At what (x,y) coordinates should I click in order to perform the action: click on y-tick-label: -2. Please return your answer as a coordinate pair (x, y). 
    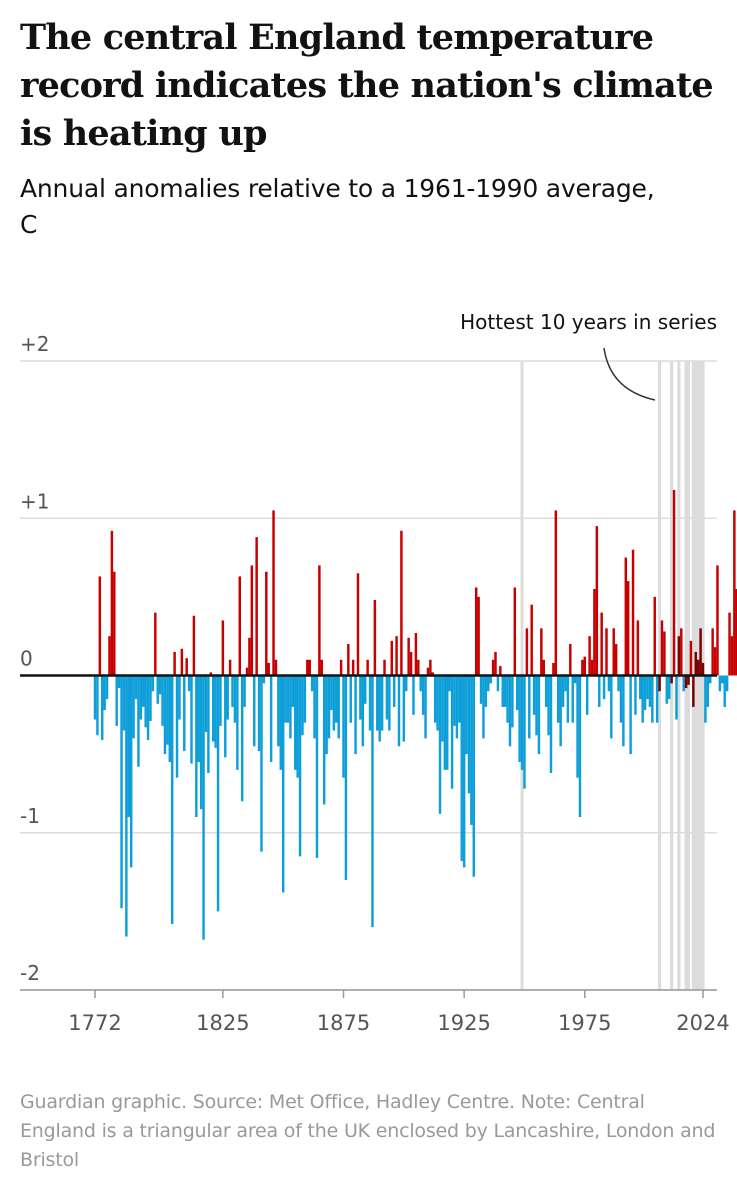
    Looking at the image, I should click on (30, 973).